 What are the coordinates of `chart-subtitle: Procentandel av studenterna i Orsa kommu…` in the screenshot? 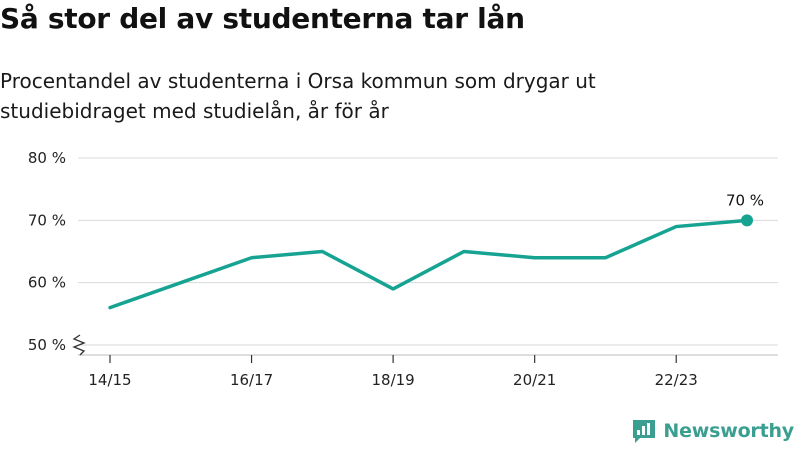 It's located at (298, 96).